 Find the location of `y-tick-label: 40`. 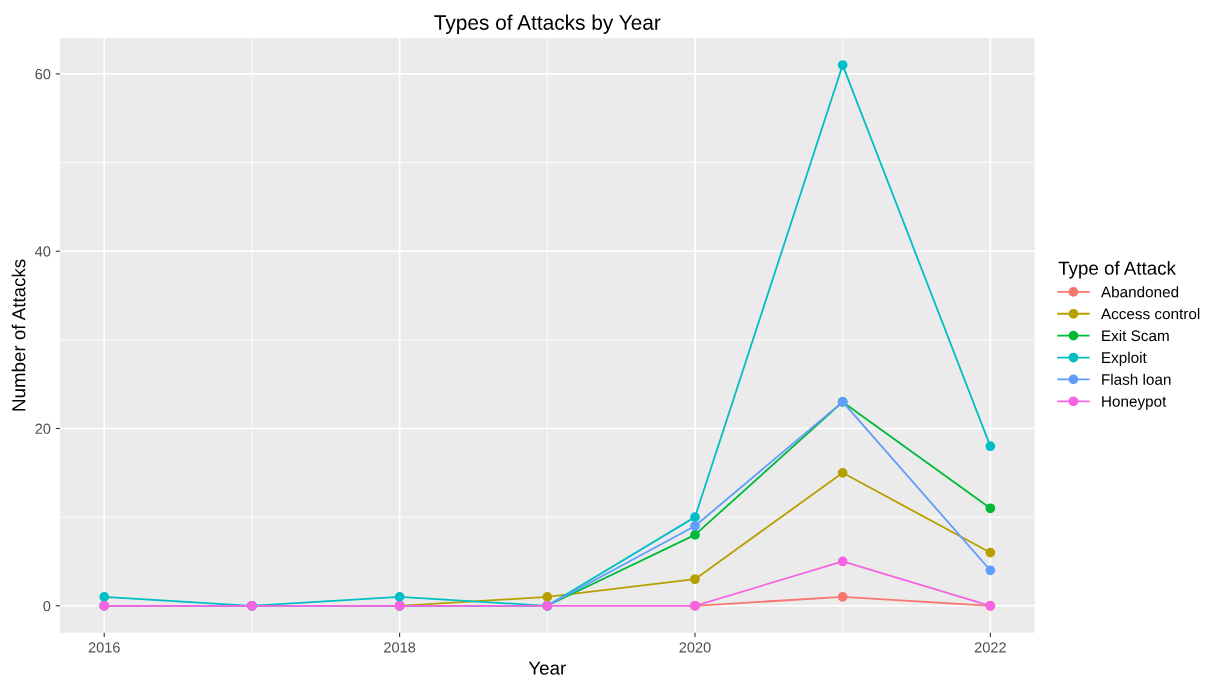

y-tick-label: 40 is located at coordinates (43, 251).